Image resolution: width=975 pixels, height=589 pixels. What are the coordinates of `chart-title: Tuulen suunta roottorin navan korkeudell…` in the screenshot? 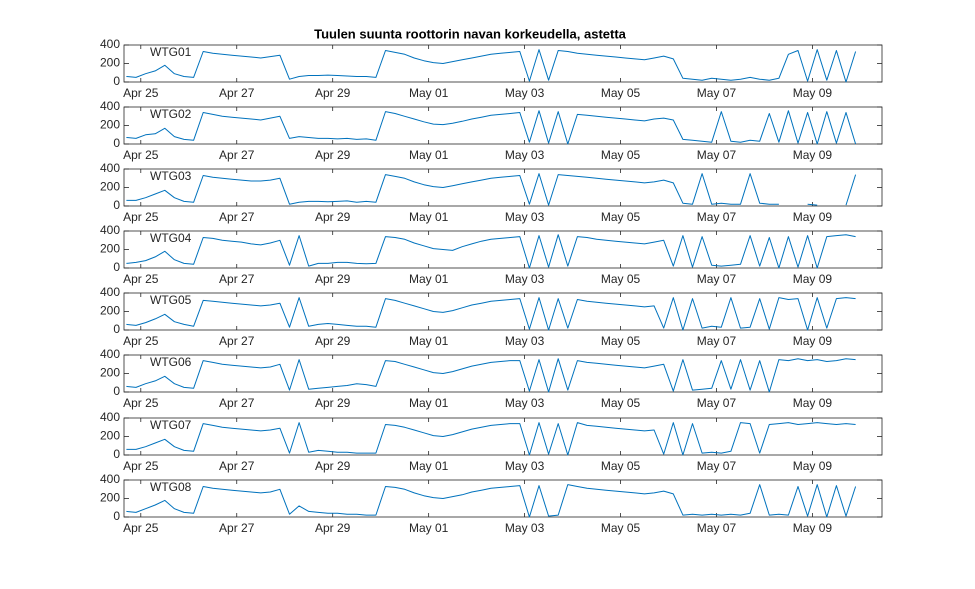 It's located at (470, 33).